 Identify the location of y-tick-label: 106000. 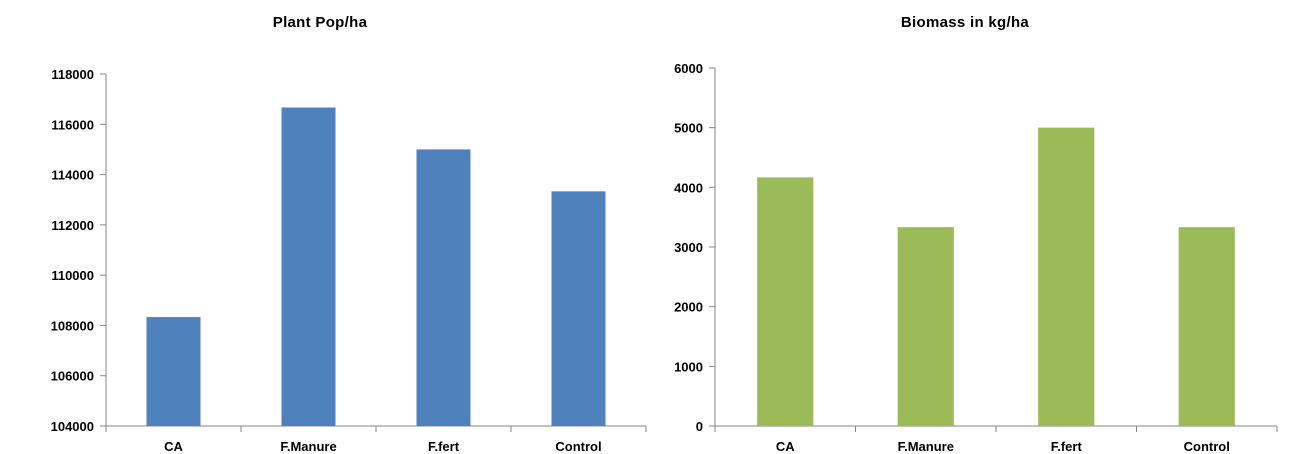
(72, 376).